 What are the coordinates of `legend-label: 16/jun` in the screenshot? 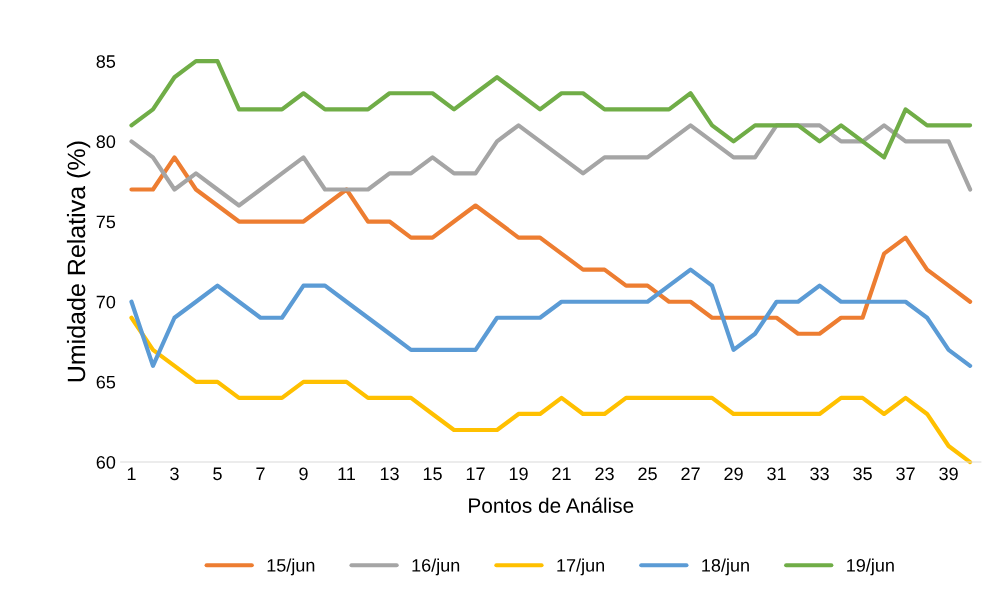 It's located at (436, 567).